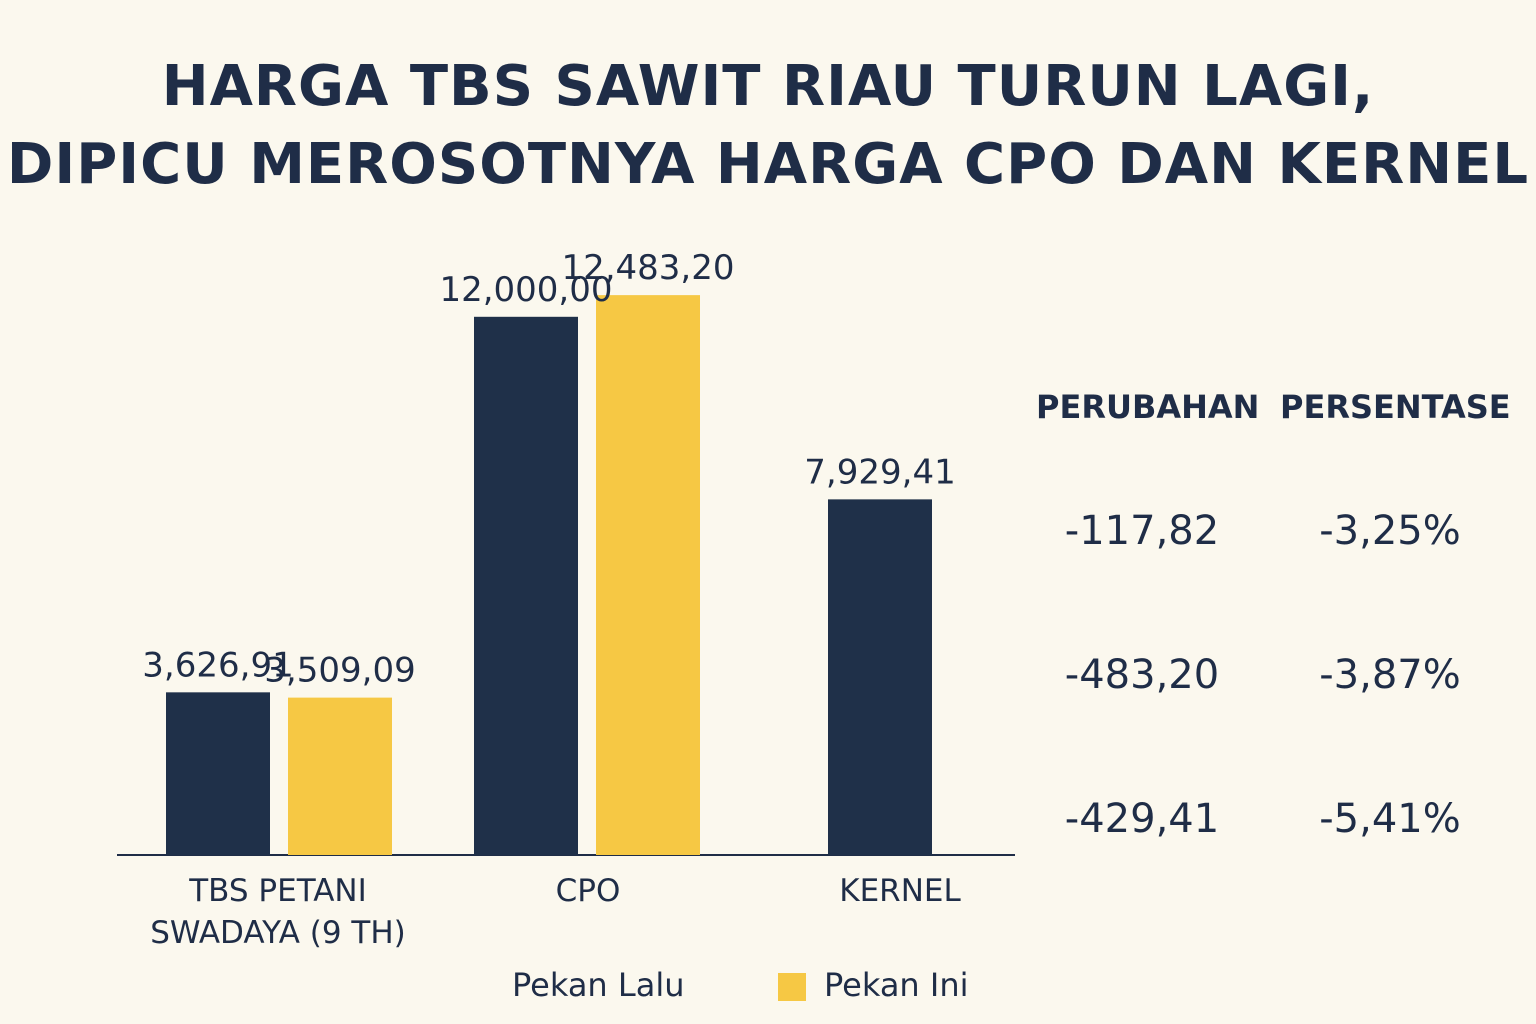 The height and width of the screenshot is (1024, 1536). What do you see at coordinates (339, 671) in the screenshot?
I see `bar-value-label: 3,509,09` at bounding box center [339, 671].